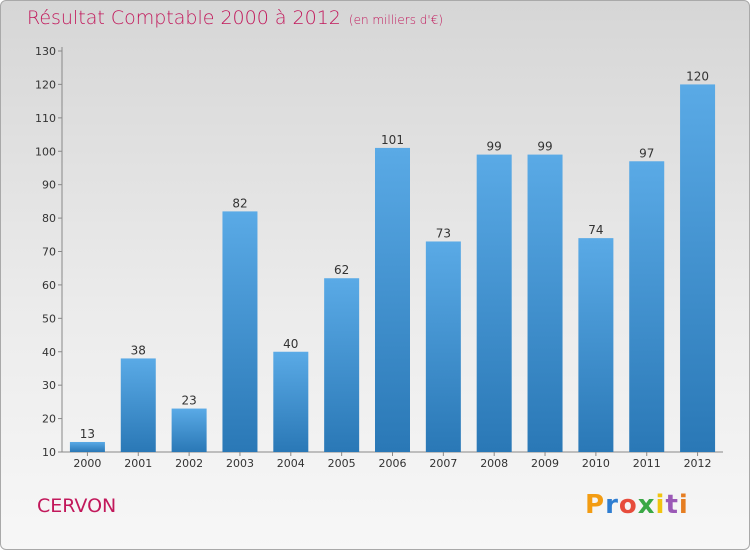  Describe the element at coordinates (290, 344) in the screenshot. I see `bar-value-label: 40` at that location.